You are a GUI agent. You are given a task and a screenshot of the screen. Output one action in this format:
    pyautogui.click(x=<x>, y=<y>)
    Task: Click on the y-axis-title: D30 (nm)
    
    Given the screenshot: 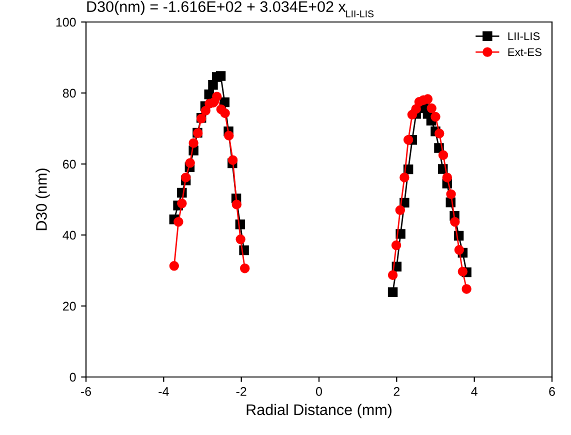 What is the action you would take?
    pyautogui.click(x=43, y=199)
    